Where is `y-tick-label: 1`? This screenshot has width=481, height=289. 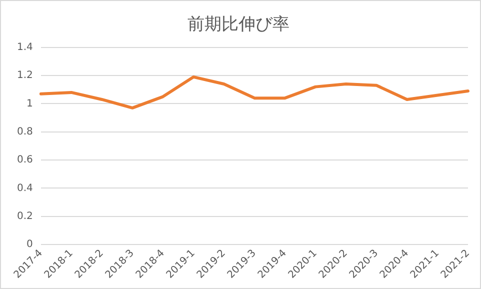
y-tick-label: 1 is located at coordinates (29, 104).